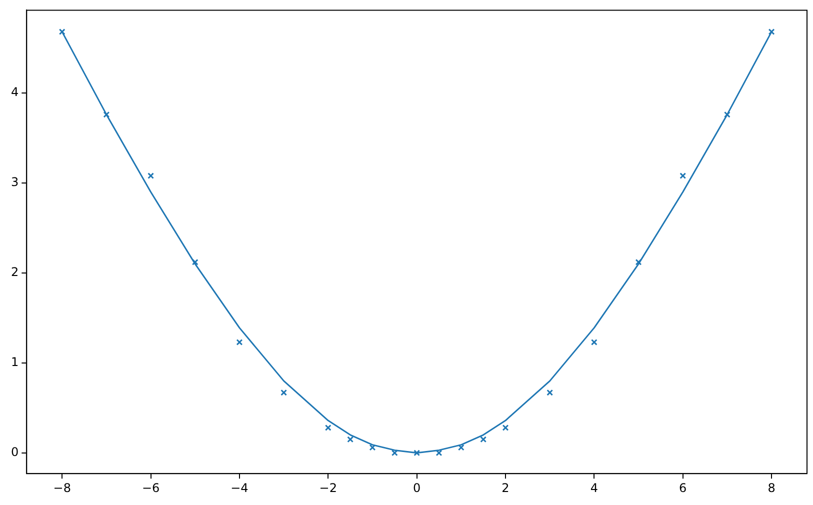  What do you see at coordinates (14, 92) in the screenshot?
I see `y-tick-label: 4` at bounding box center [14, 92].